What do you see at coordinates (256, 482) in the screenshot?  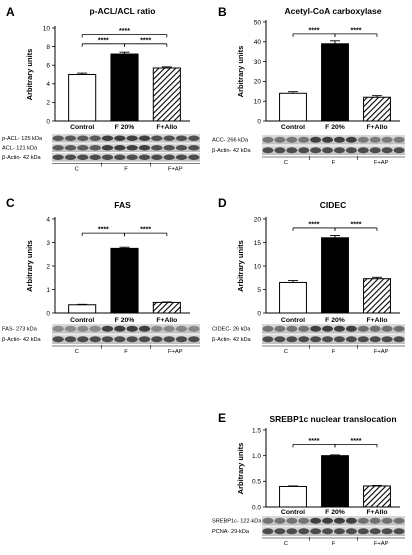 I see `y-tick-label: 0.5` at bounding box center [256, 482].